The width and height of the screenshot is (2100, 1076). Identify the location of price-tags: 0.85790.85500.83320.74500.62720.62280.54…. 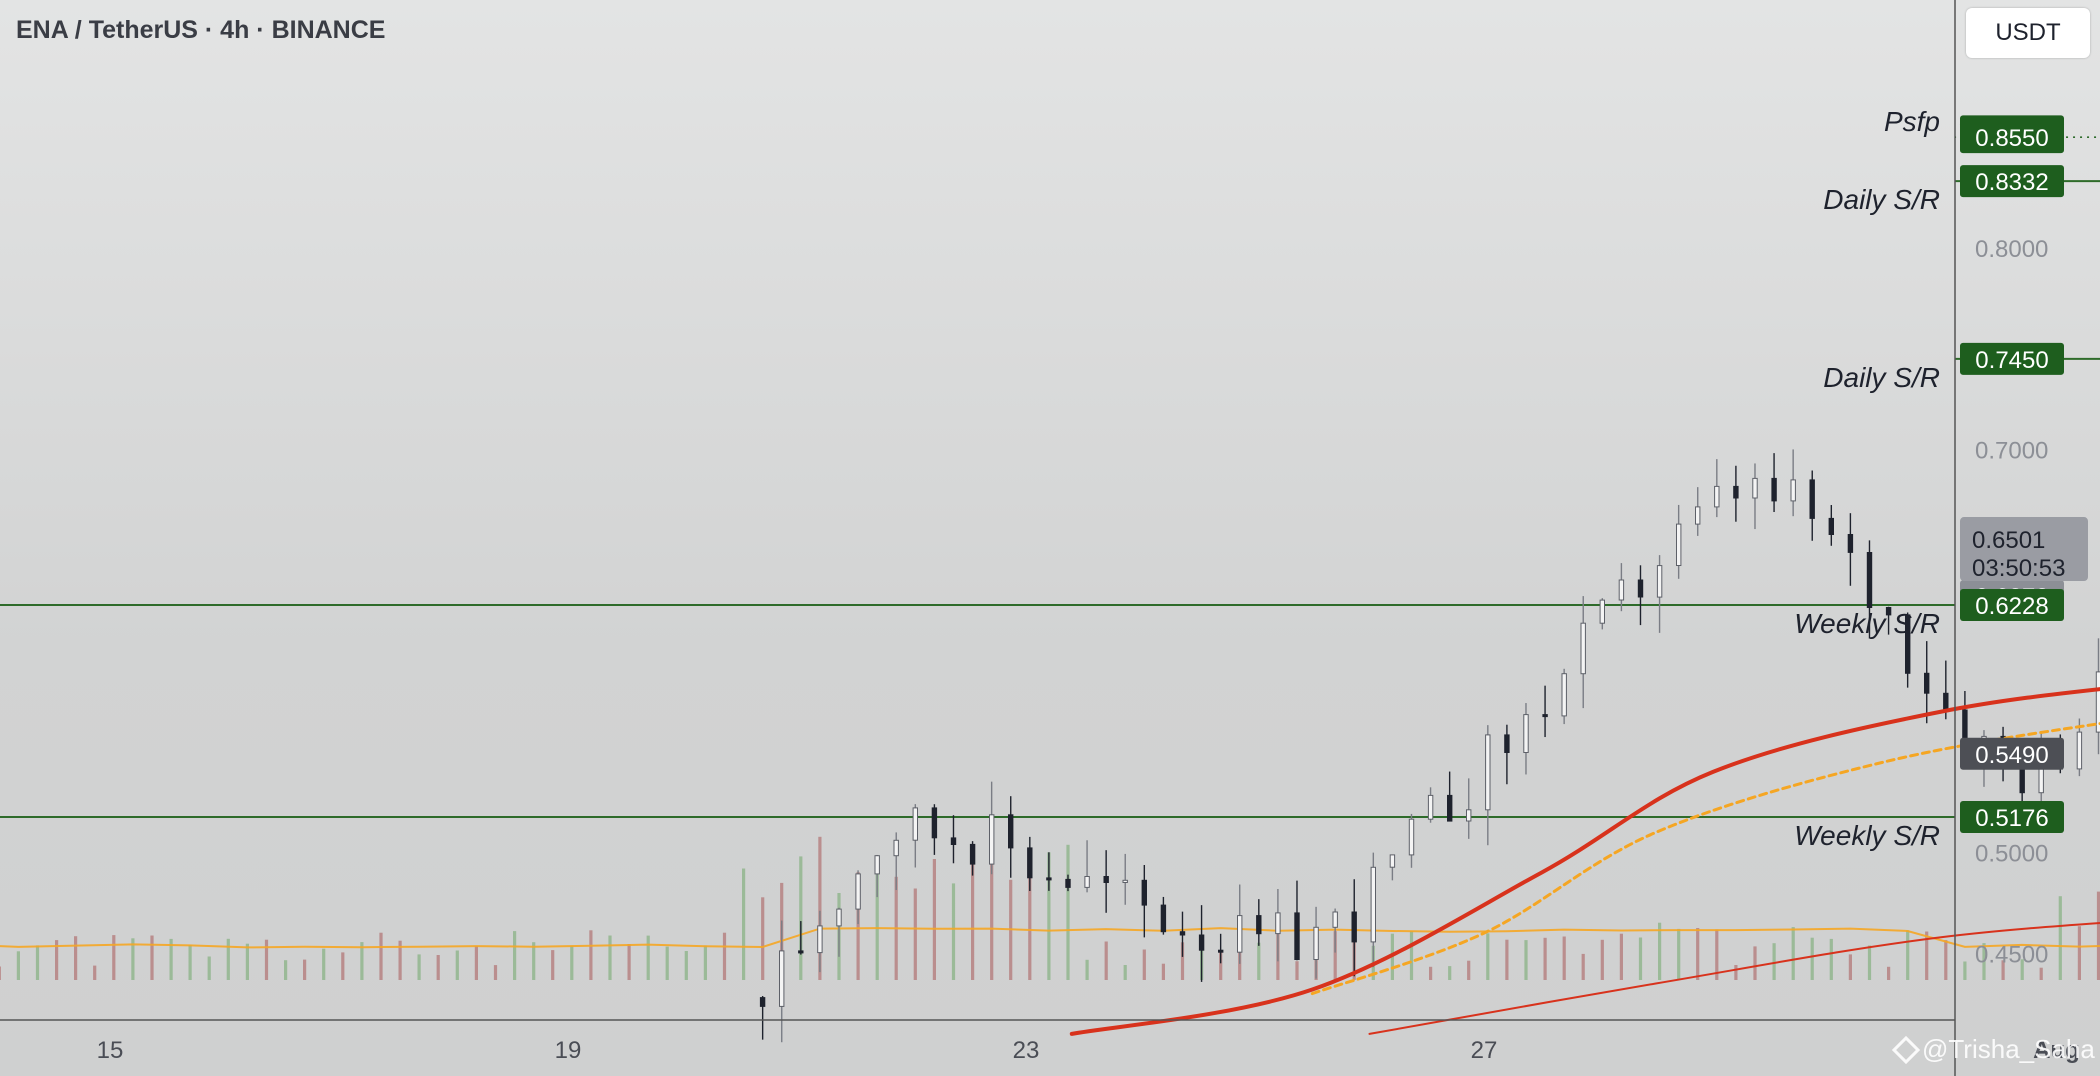
(2024, 474).